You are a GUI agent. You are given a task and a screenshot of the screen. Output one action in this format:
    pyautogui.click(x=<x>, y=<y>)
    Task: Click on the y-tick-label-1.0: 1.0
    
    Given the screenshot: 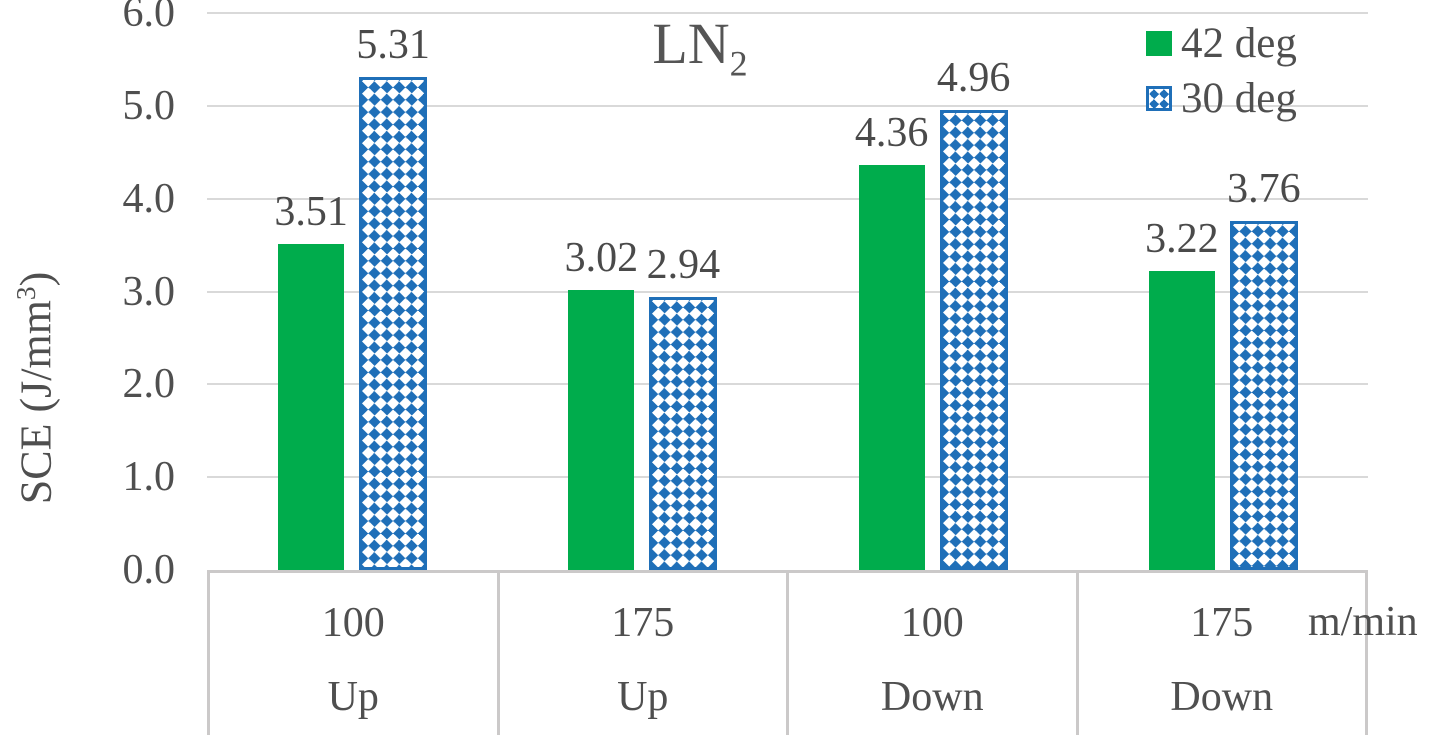 What is the action you would take?
    pyautogui.click(x=149, y=477)
    